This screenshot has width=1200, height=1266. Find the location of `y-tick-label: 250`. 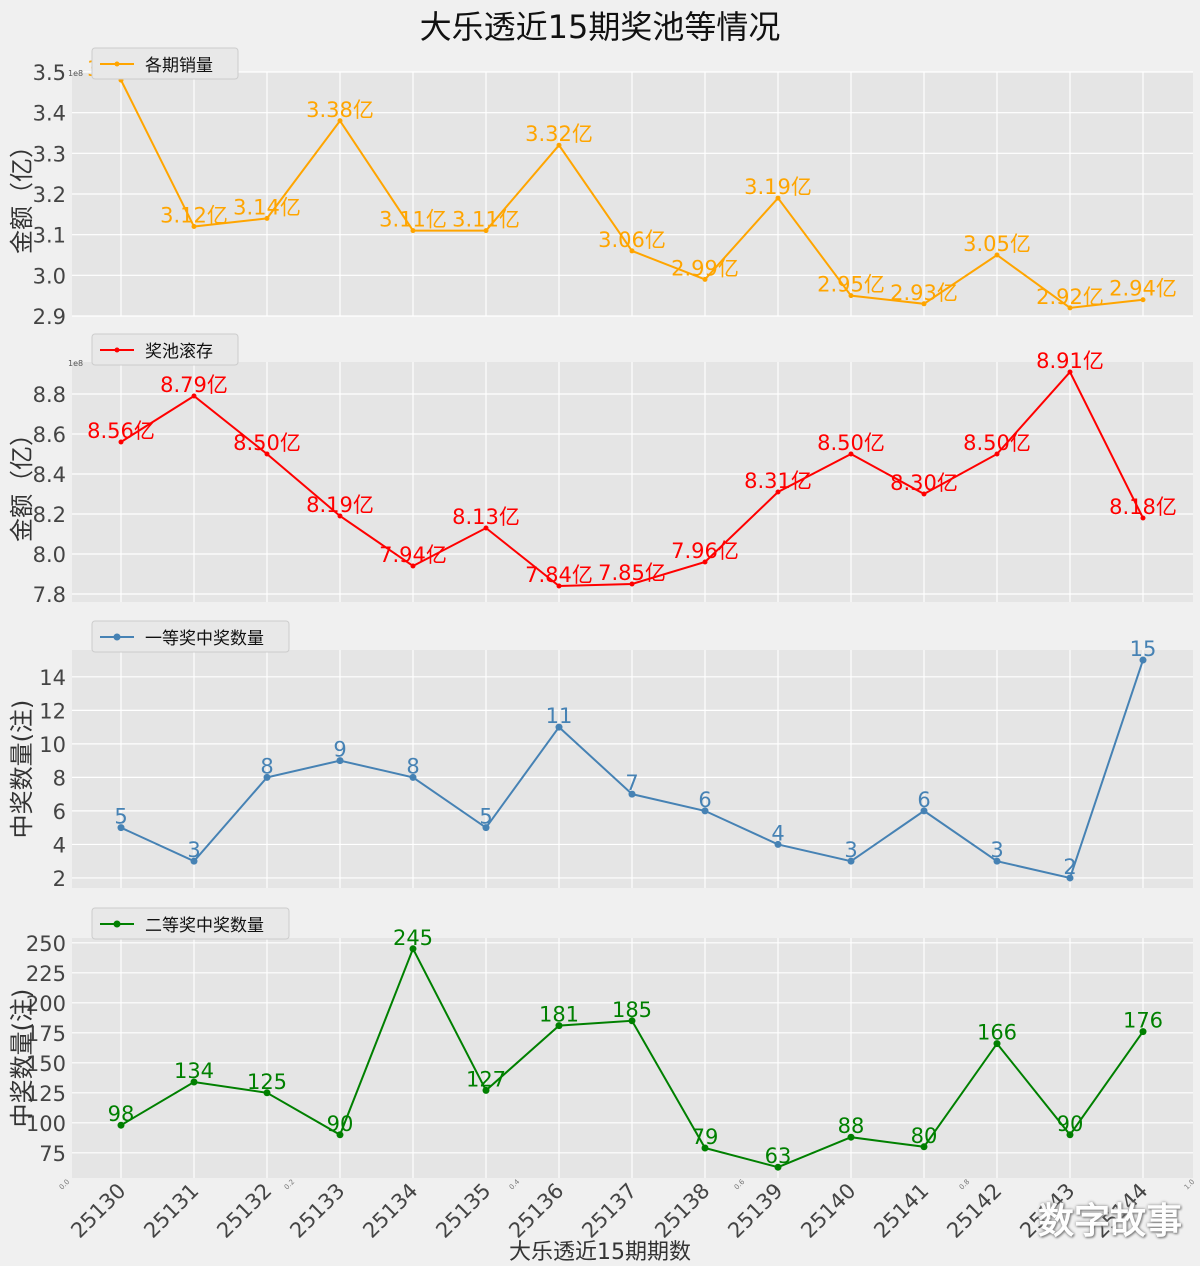

y-tick-label: 250 is located at coordinates (46, 944).